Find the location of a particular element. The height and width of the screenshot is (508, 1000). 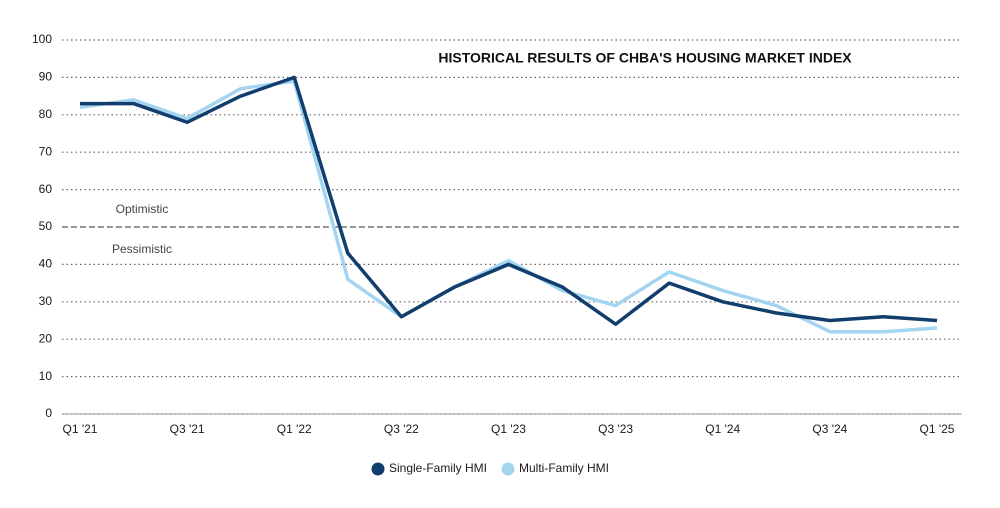

x-tick-label: Q3 '24 is located at coordinates (829, 429).